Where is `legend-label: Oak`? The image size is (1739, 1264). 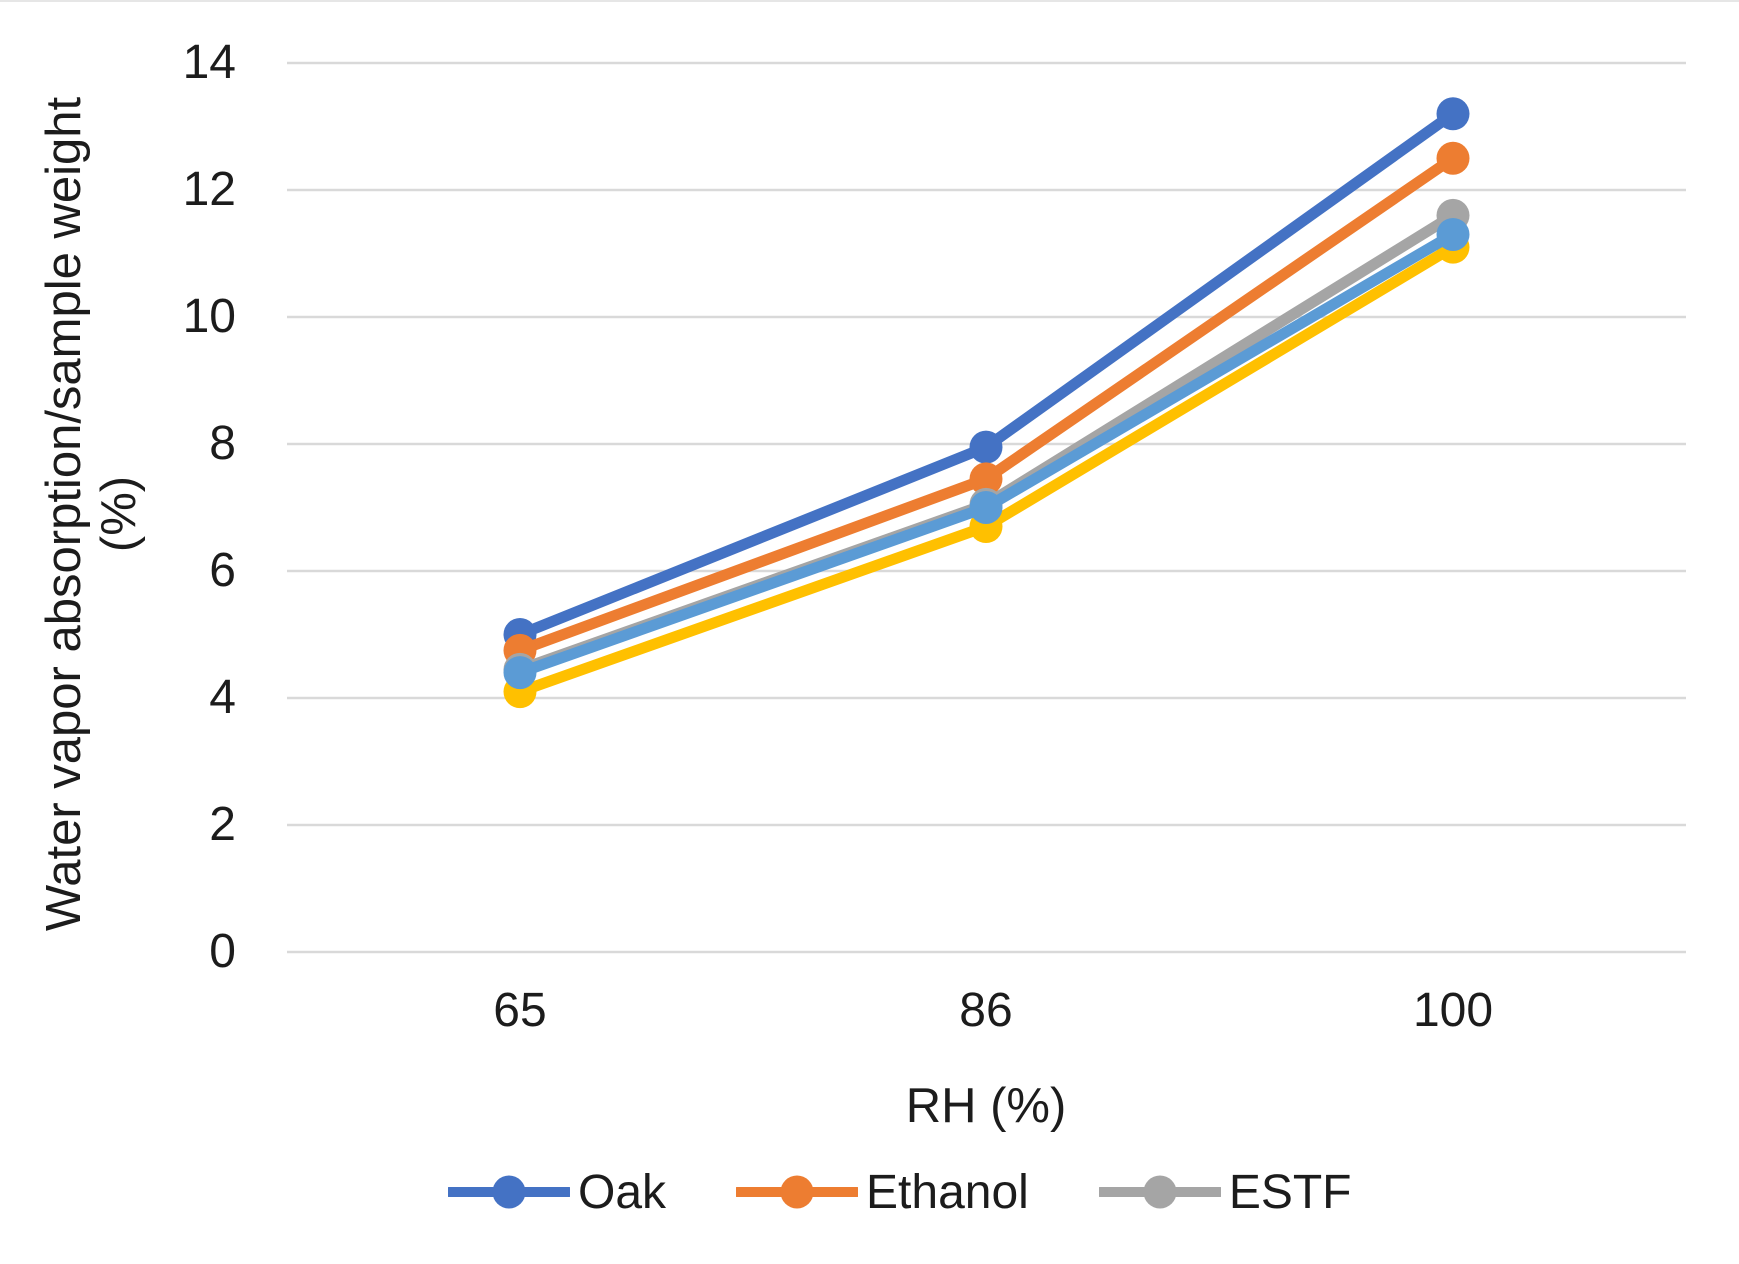 legend-label: Oak is located at coordinates (622, 1192).